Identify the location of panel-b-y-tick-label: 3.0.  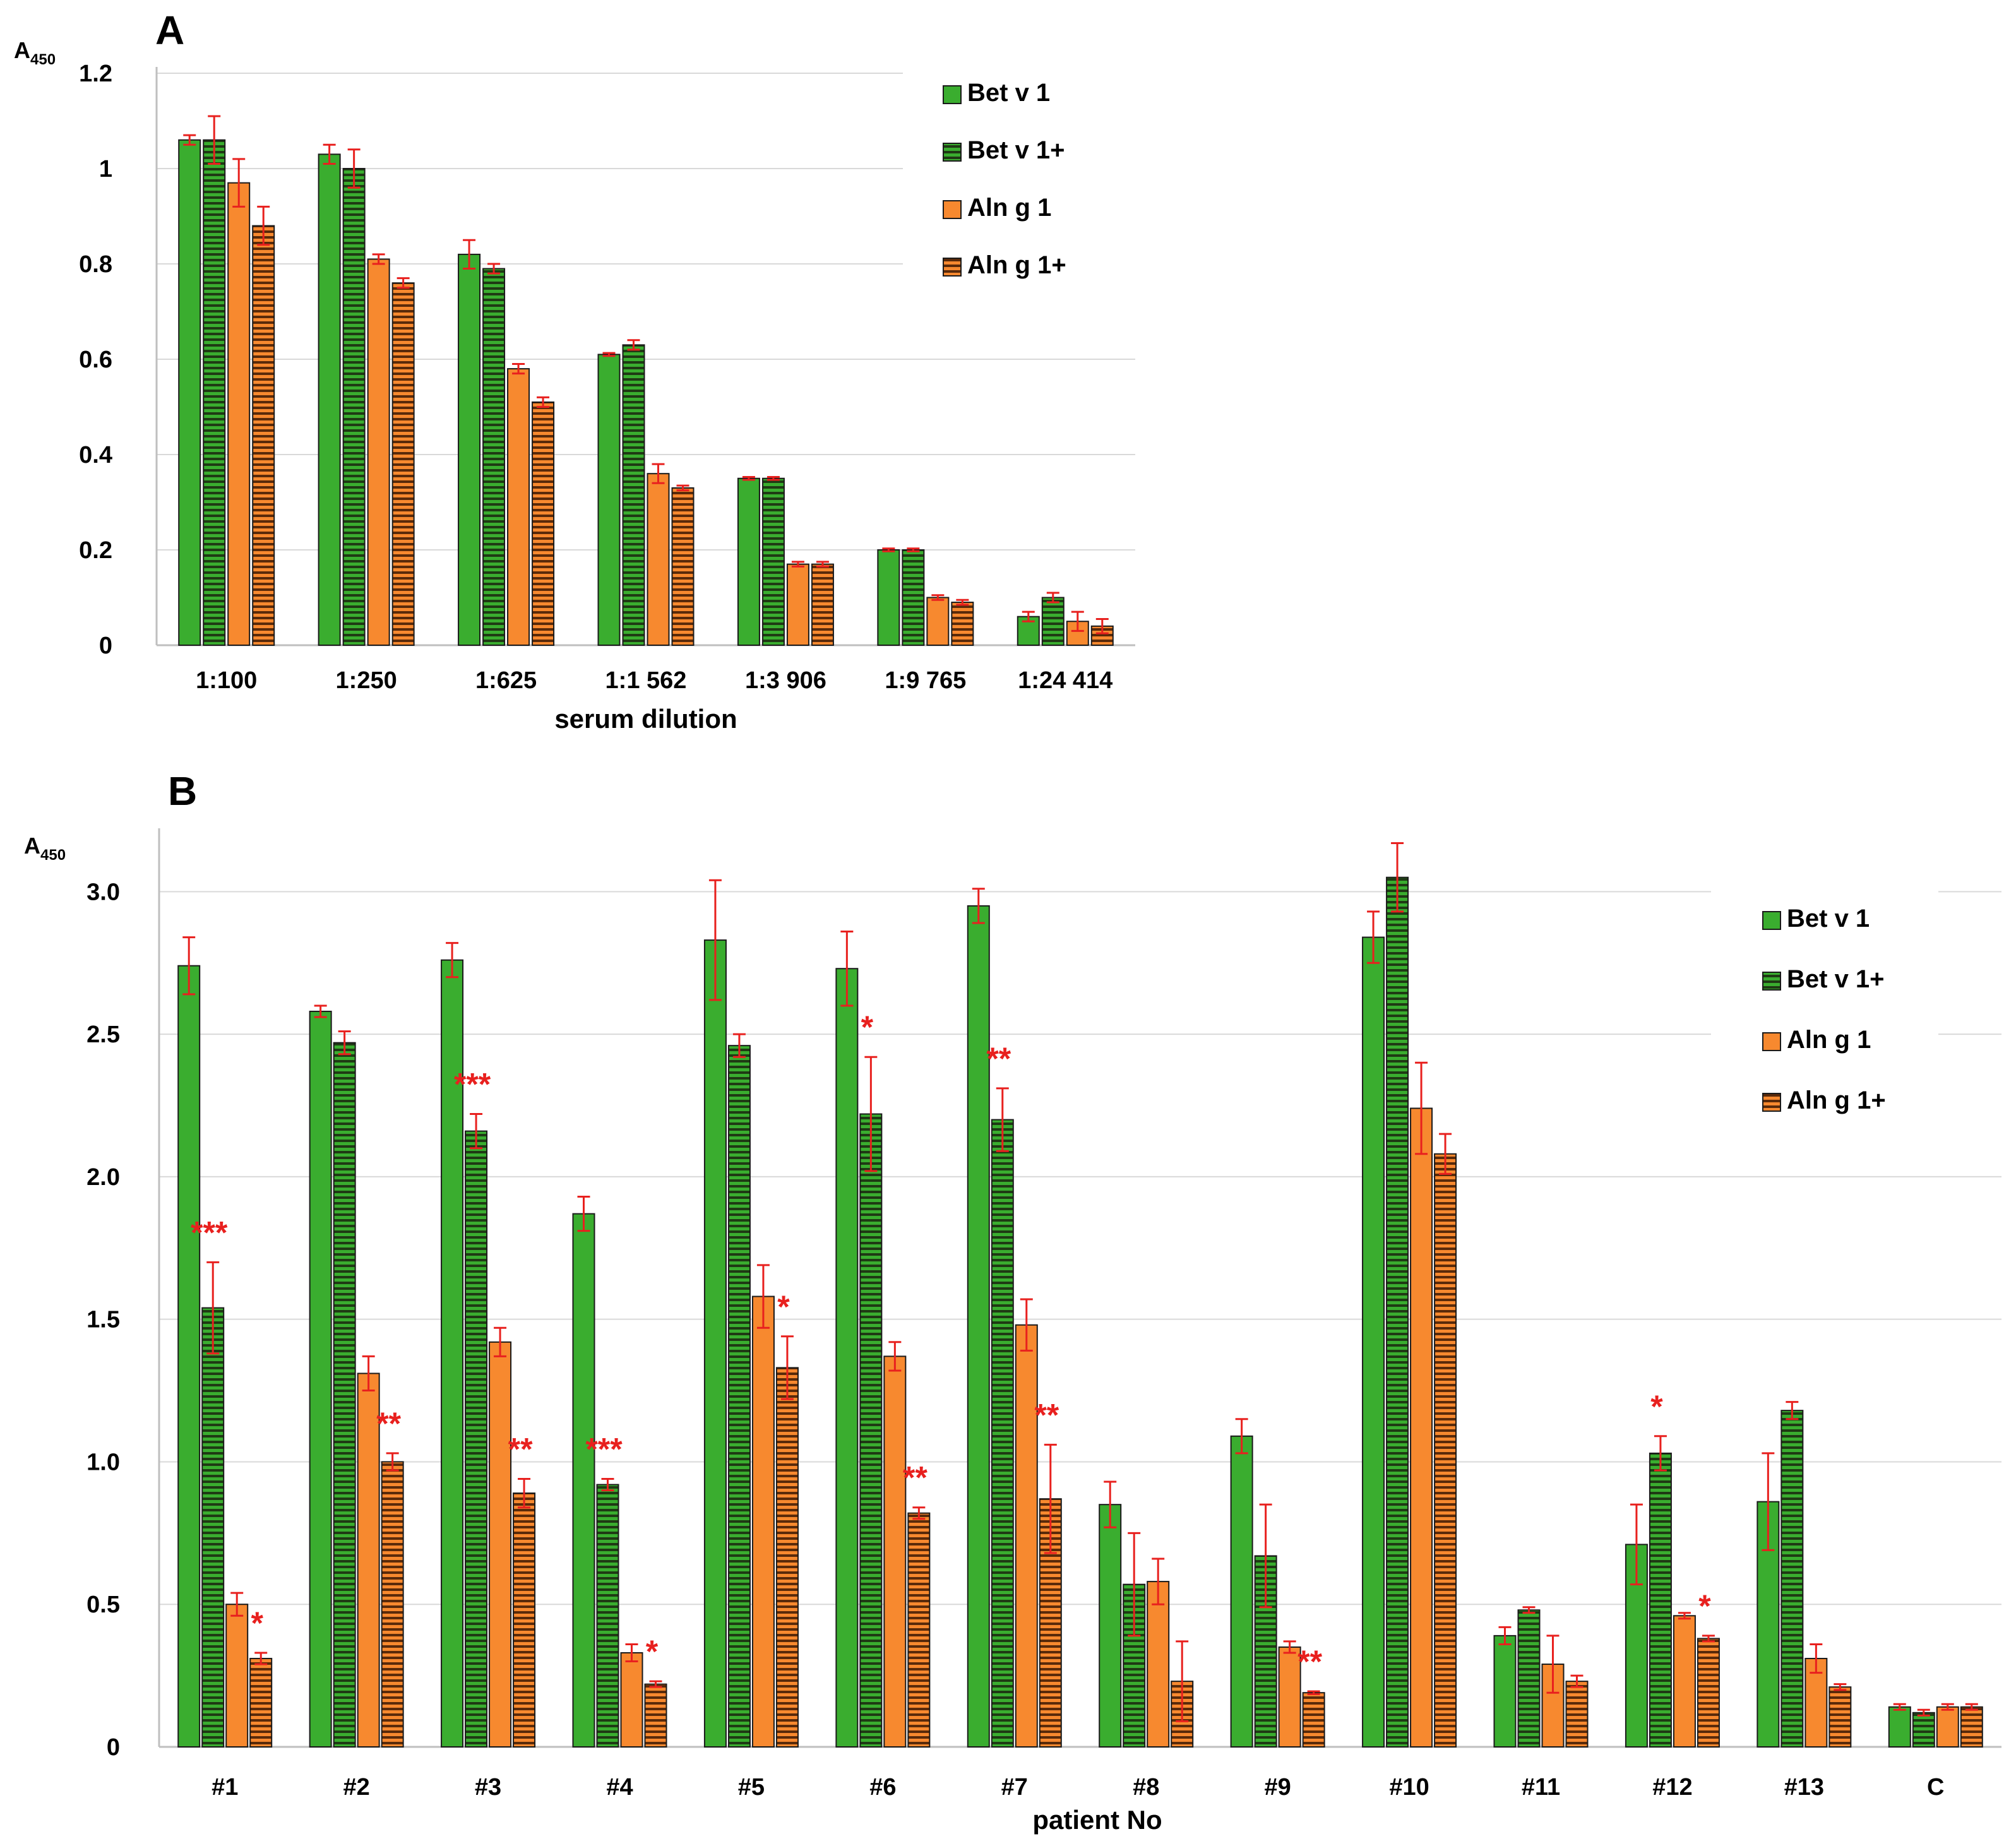
(103, 892).